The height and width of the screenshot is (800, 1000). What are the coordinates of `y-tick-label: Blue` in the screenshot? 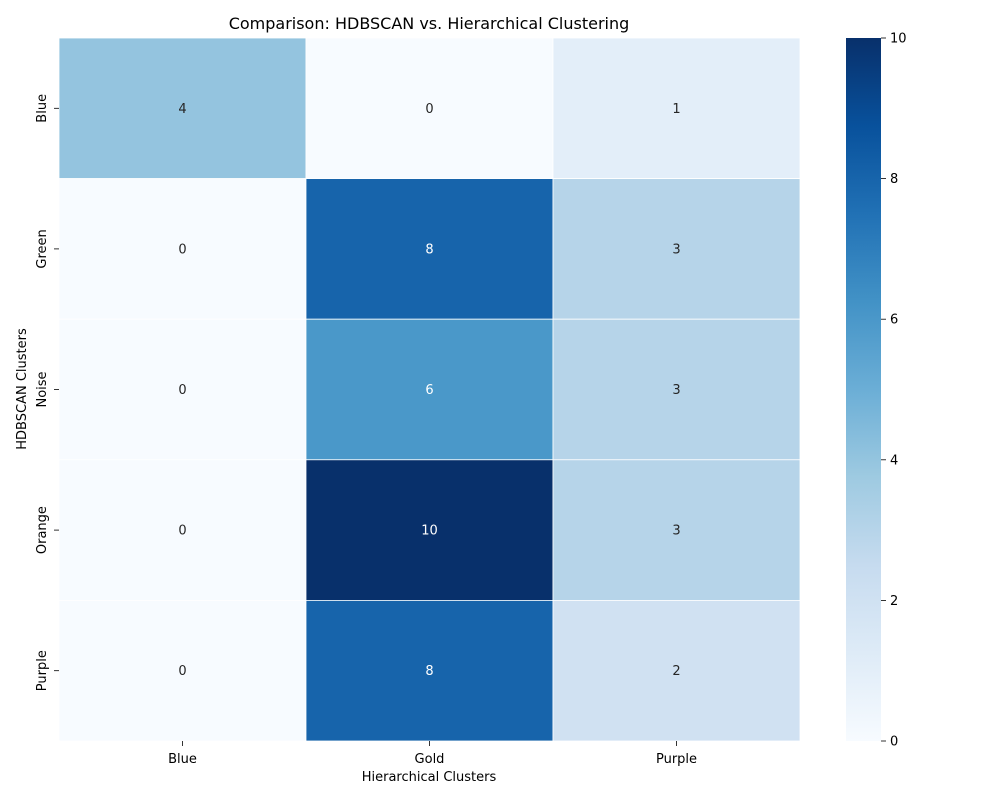 It's located at (42, 108).